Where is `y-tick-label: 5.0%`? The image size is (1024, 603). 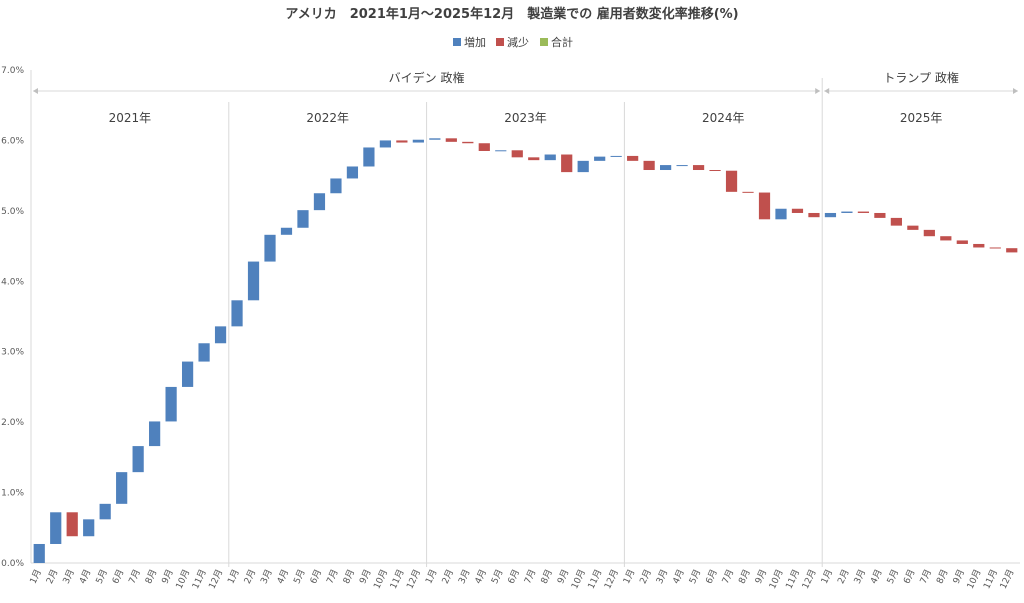
y-tick-label: 5.0% is located at coordinates (12, 212).